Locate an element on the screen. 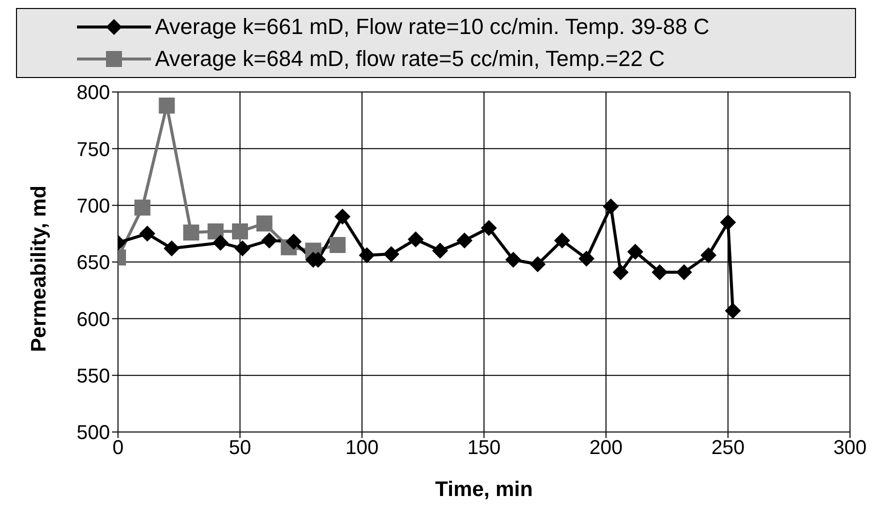 The width and height of the screenshot is (887, 514). y-tick-label: 600 is located at coordinates (93, 319).